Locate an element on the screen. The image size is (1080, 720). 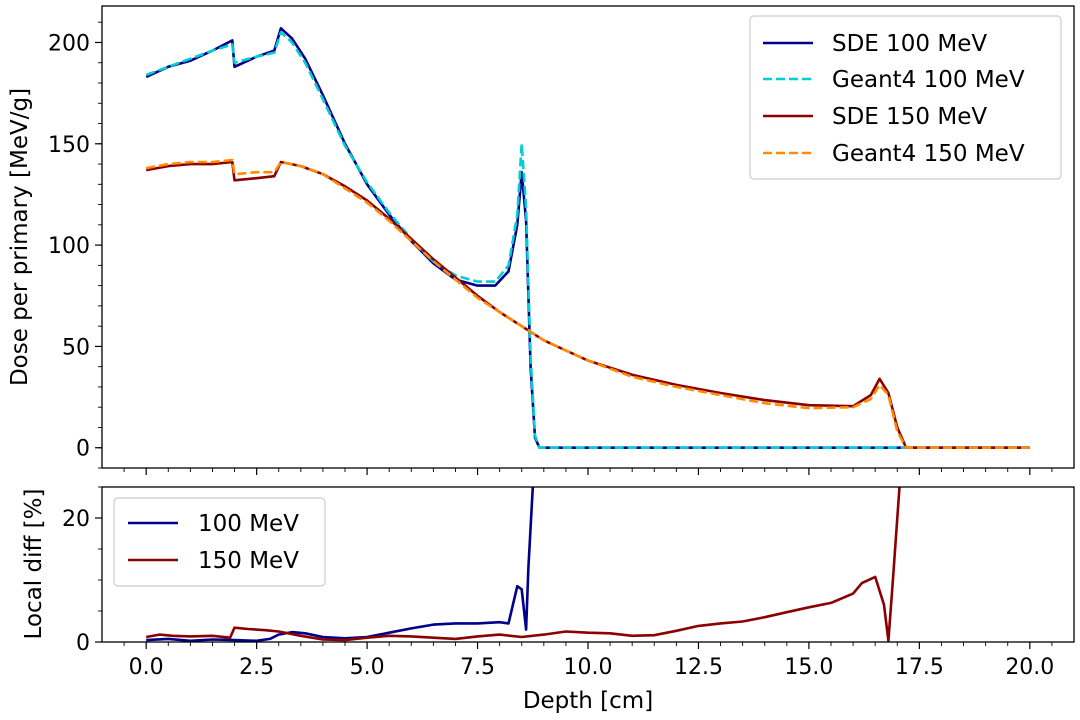
legend-label-geant4-150: Geant4 150 MeV is located at coordinates (928, 154).